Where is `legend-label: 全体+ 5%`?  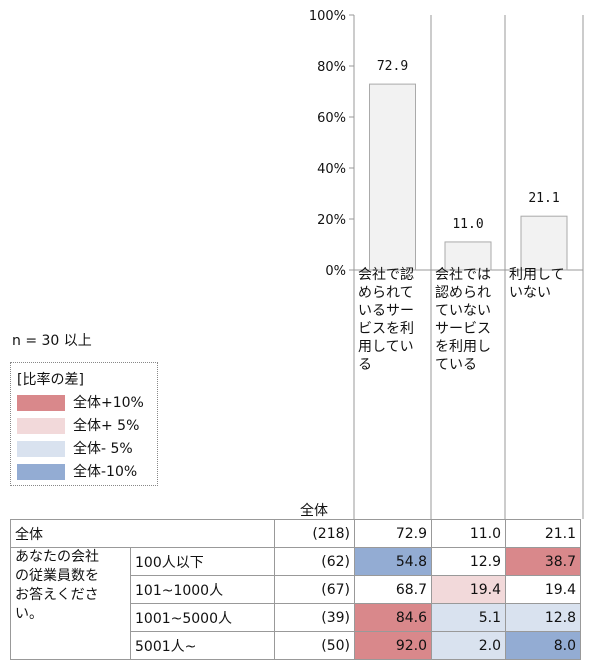 legend-label: 全体+ 5% is located at coordinates (106, 426).